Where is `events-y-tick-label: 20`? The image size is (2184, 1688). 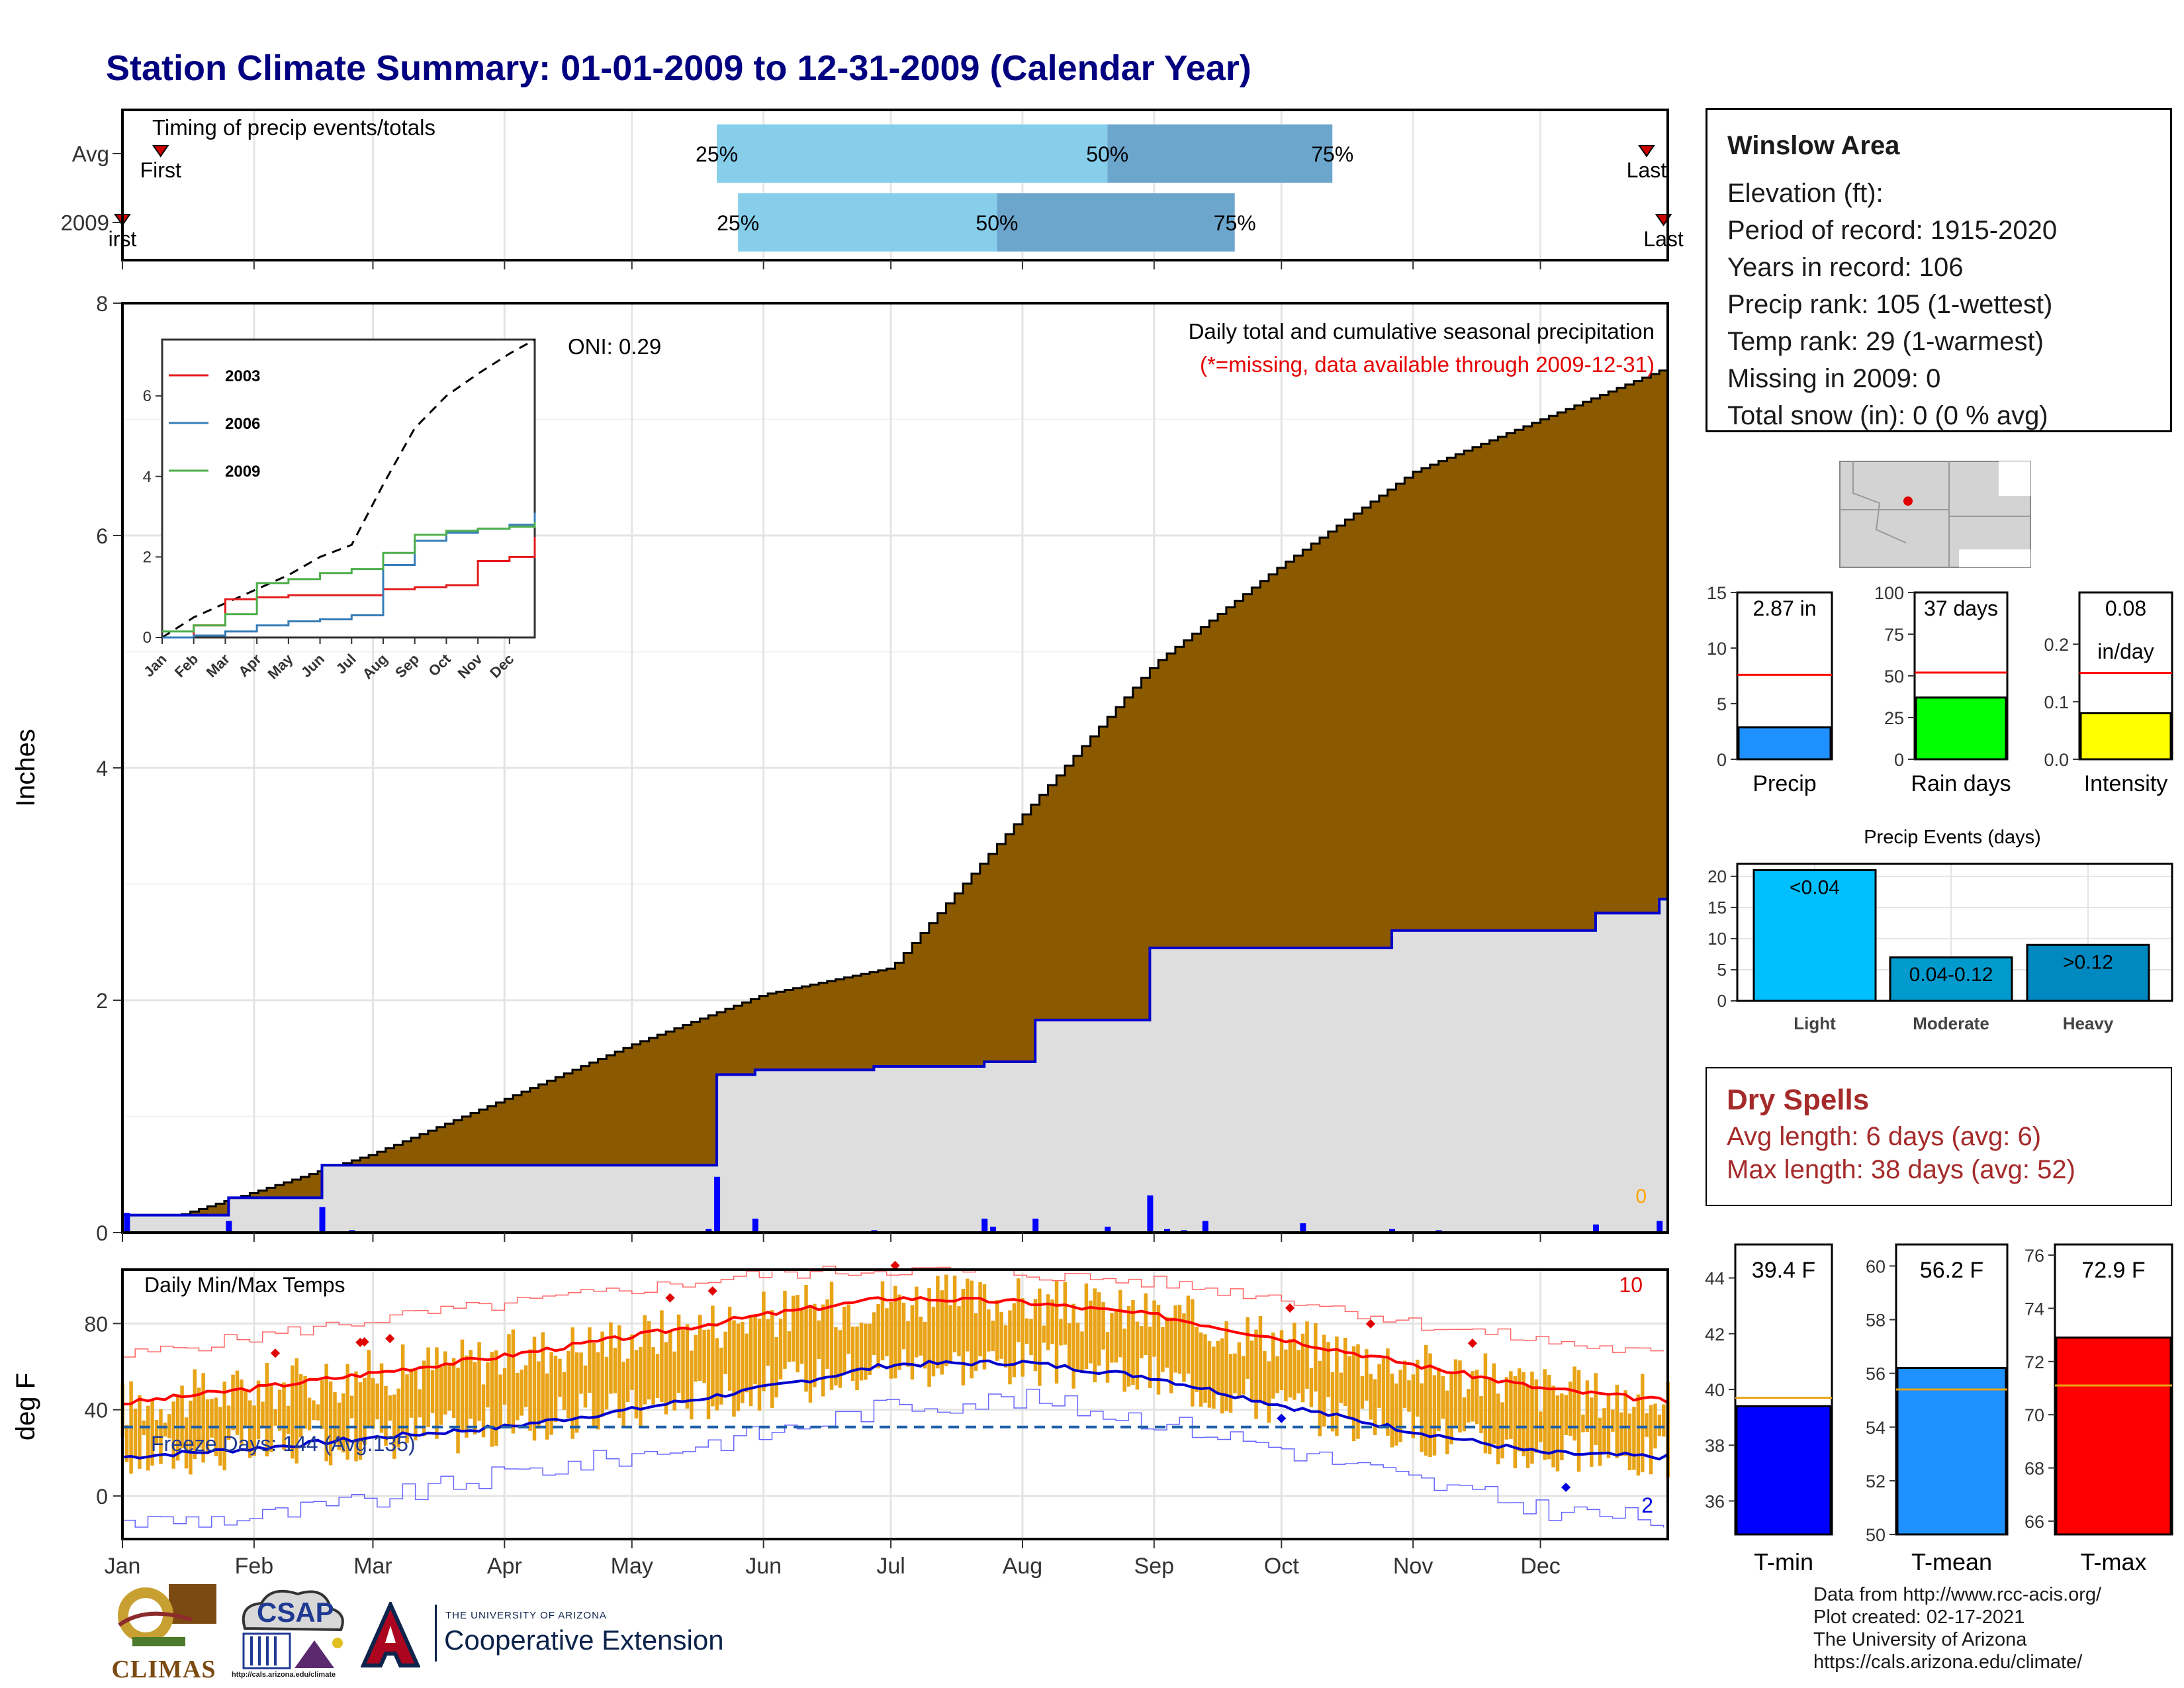 events-y-tick-label: 20 is located at coordinates (1717, 876).